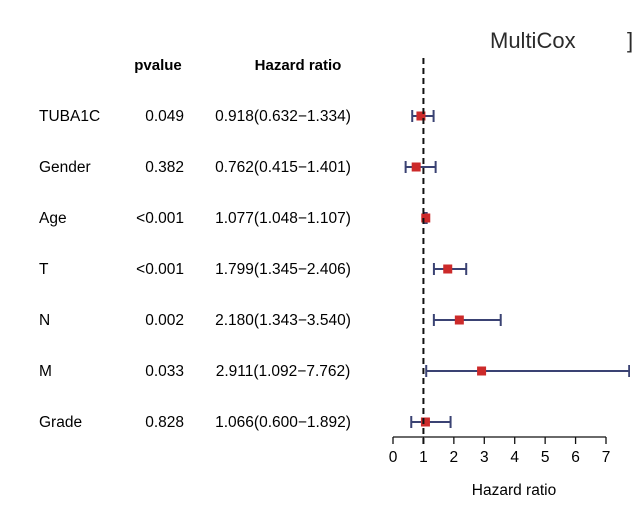 This screenshot has width=637, height=516. What do you see at coordinates (298, 65) in the screenshot?
I see `hazard-ratio-column-header: Hazard ratio` at bounding box center [298, 65].